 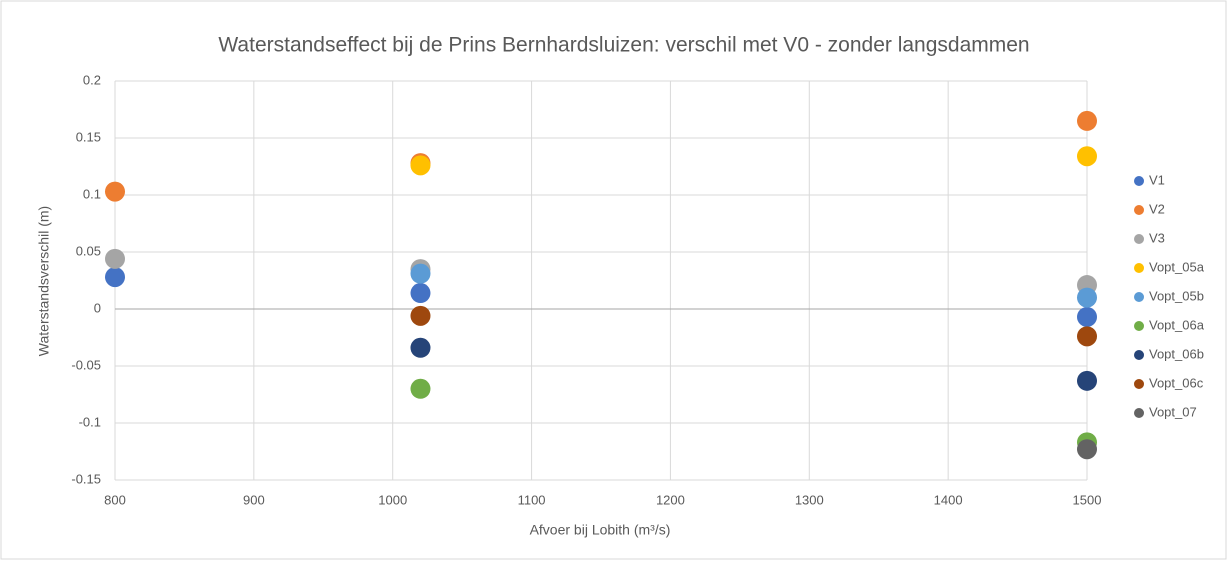 I want to click on x-tick-label: 1400, so click(x=948, y=499).